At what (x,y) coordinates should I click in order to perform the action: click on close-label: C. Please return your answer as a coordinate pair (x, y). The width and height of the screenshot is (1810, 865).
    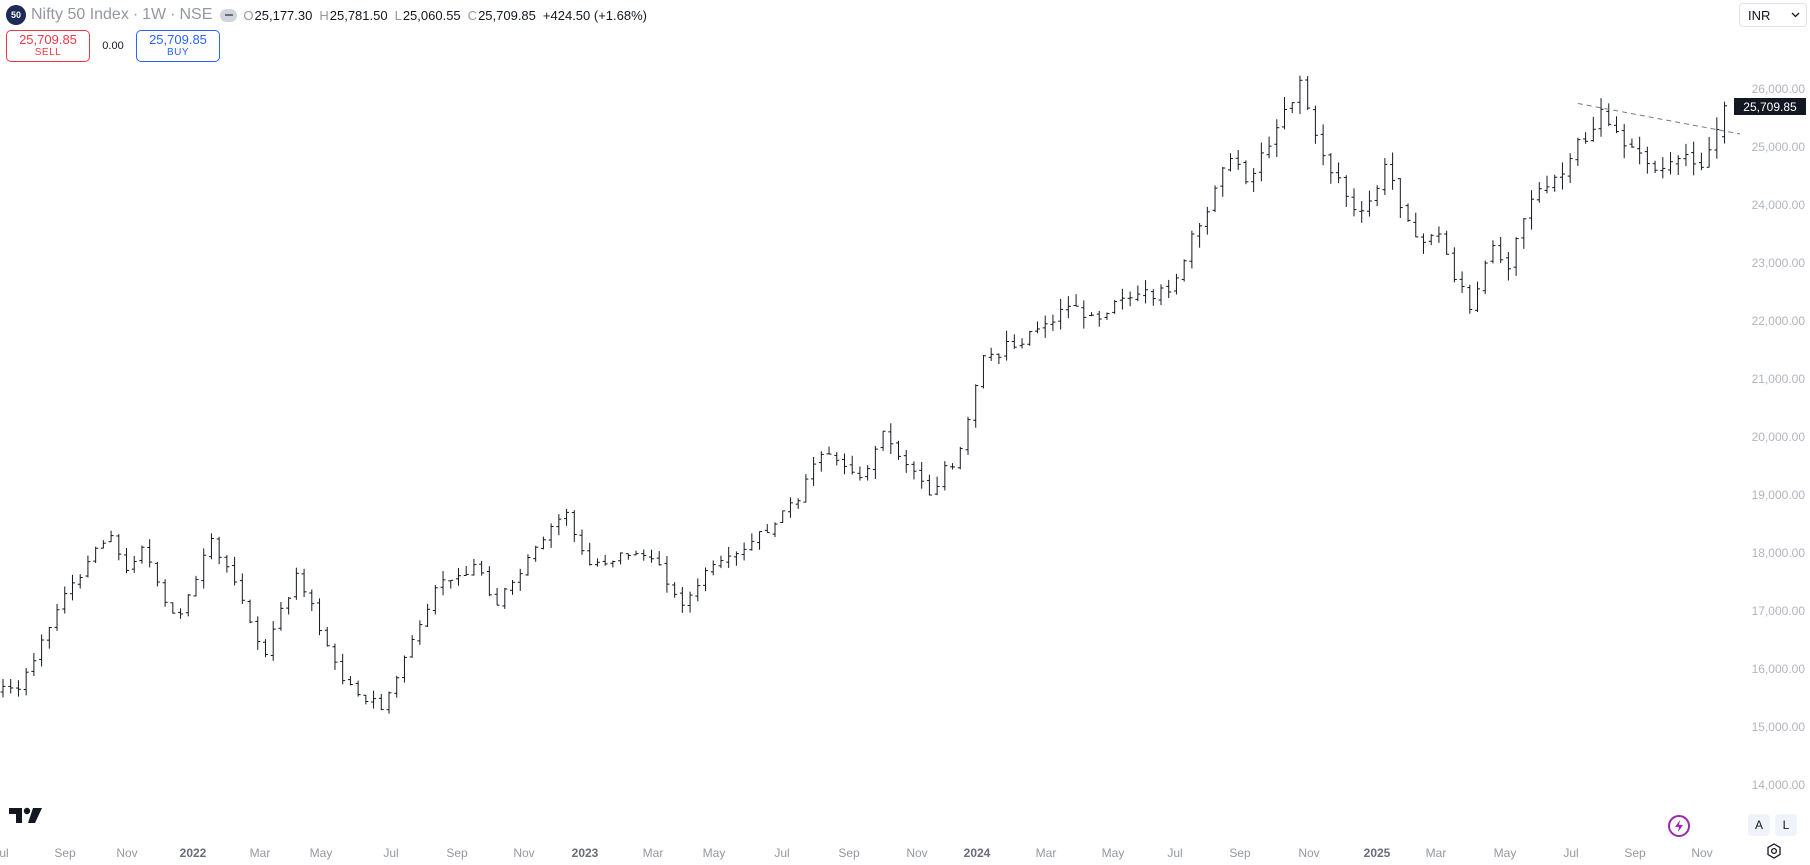
    Looking at the image, I should click on (472, 15).